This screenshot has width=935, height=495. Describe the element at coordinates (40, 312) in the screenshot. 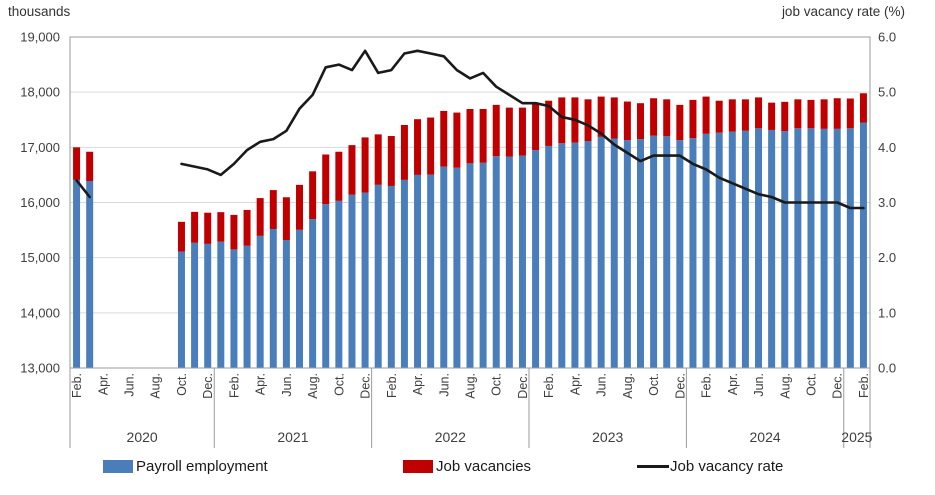

I see `left-axis-tick-label: 14,000` at that location.